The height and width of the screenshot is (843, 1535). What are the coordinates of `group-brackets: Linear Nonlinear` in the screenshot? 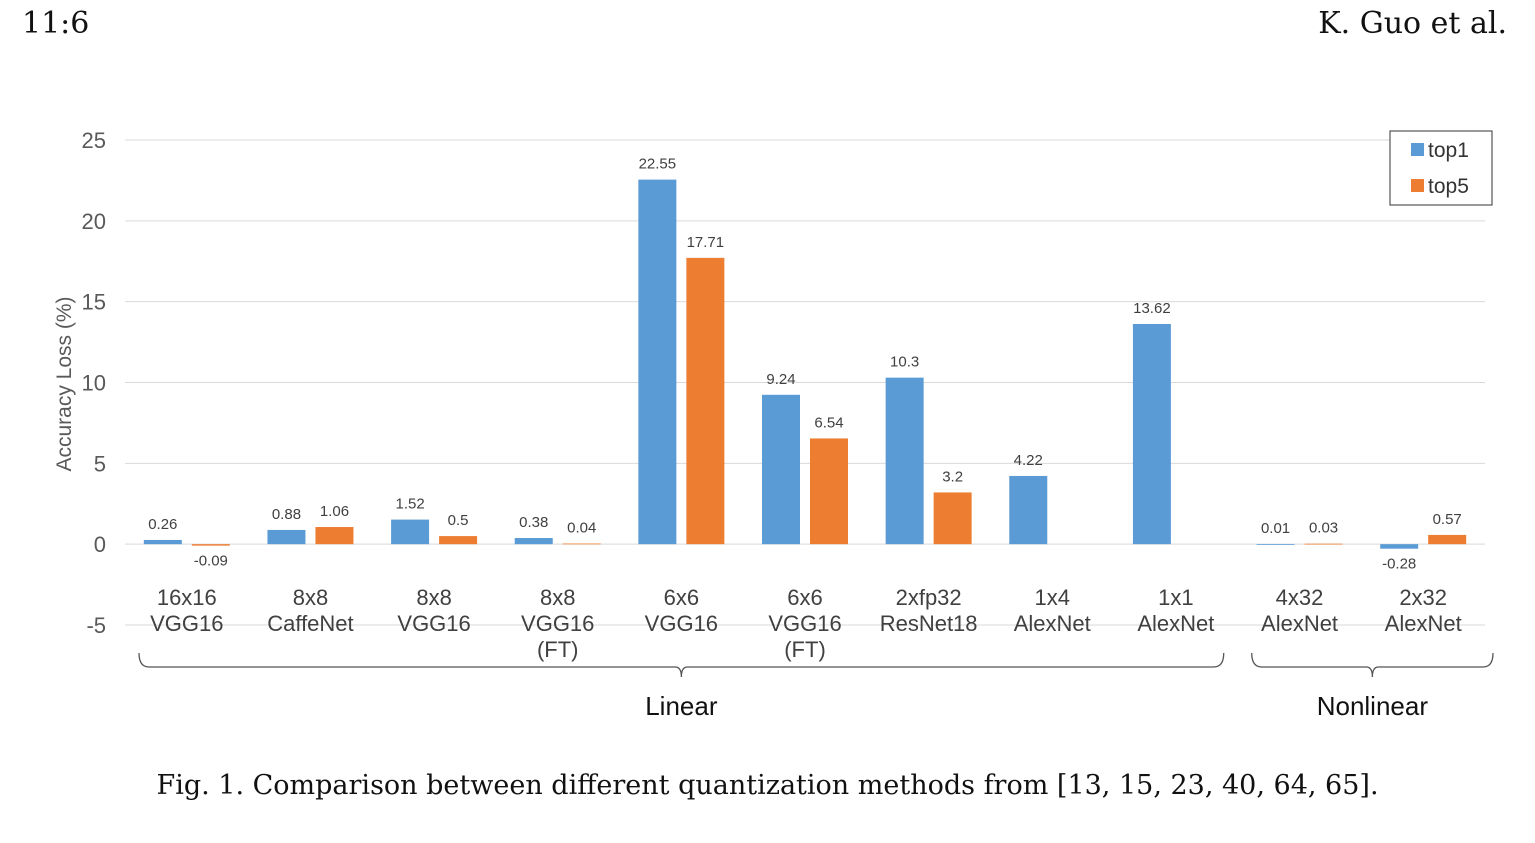 It's located at (816, 686).